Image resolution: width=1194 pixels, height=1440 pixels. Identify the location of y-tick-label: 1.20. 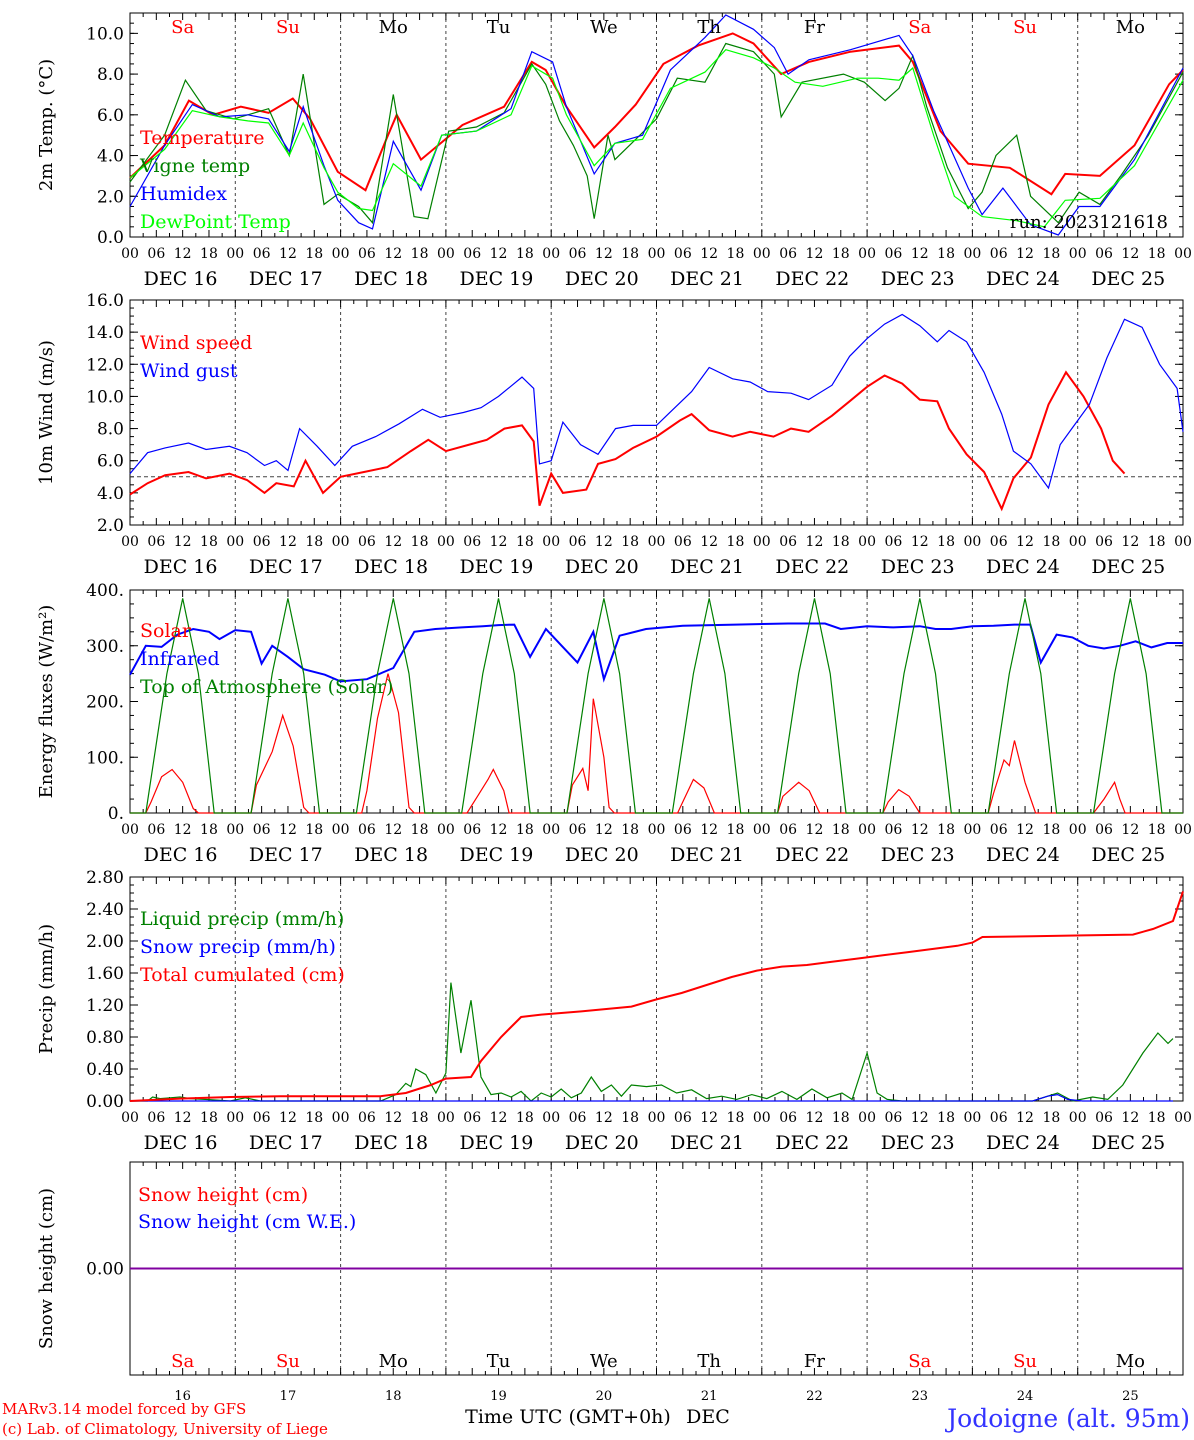
(105, 1006).